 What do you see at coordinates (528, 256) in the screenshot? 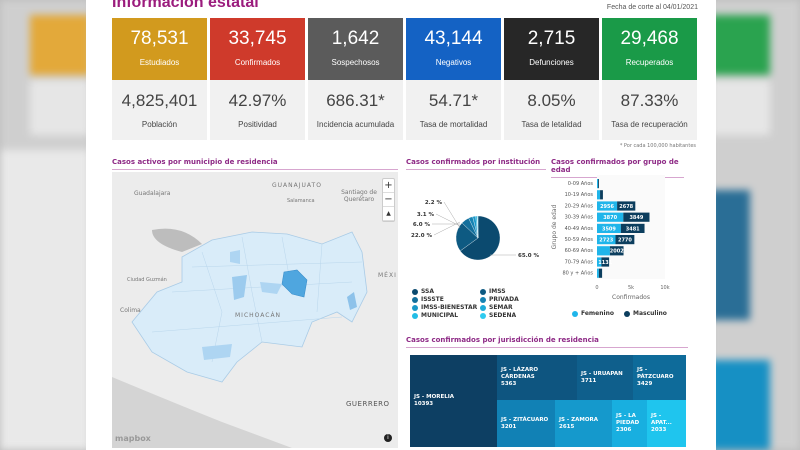
I see `pie-data-label: 65.0 %` at bounding box center [528, 256].